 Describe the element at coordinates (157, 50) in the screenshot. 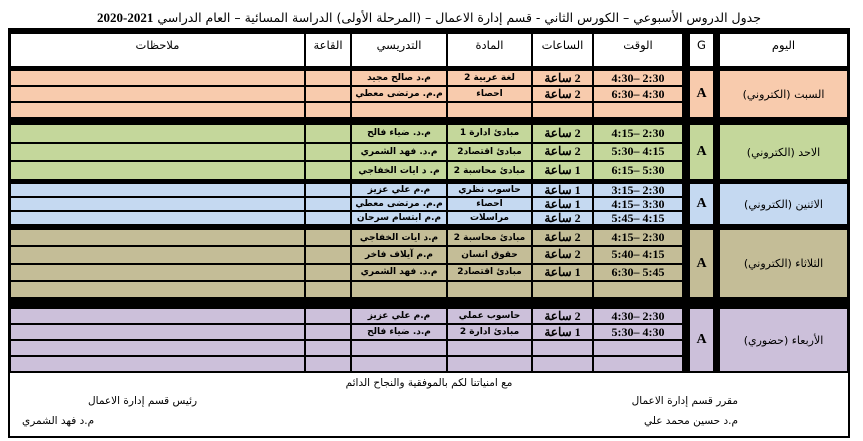

I see `header-notes: ملاحظات` at that location.